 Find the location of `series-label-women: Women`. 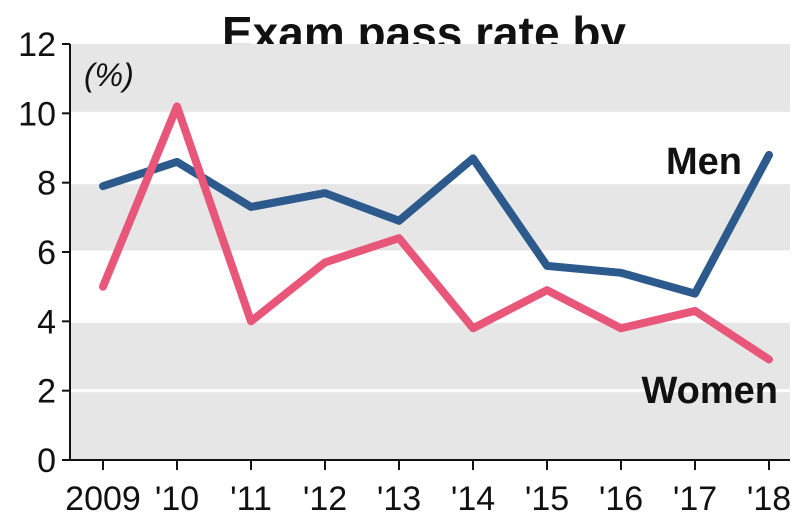

series-label-women: Women is located at coordinates (709, 391).